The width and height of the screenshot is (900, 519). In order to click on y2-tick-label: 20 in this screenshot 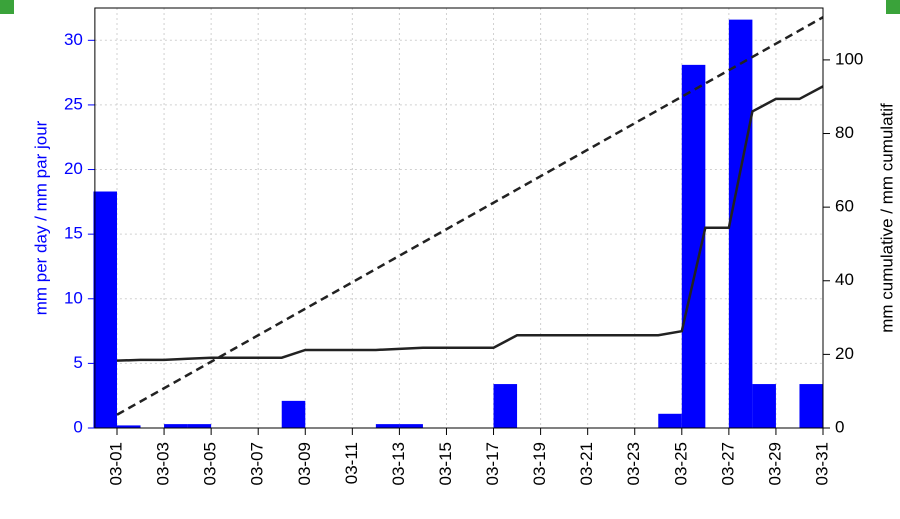, I will do `click(844, 353)`.